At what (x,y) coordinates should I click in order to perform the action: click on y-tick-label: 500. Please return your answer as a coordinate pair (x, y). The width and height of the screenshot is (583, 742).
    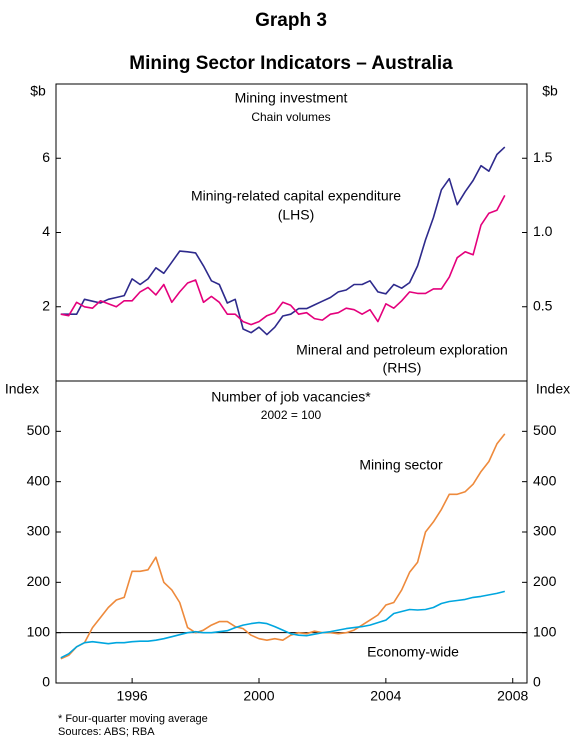
    Looking at the image, I should click on (39, 430).